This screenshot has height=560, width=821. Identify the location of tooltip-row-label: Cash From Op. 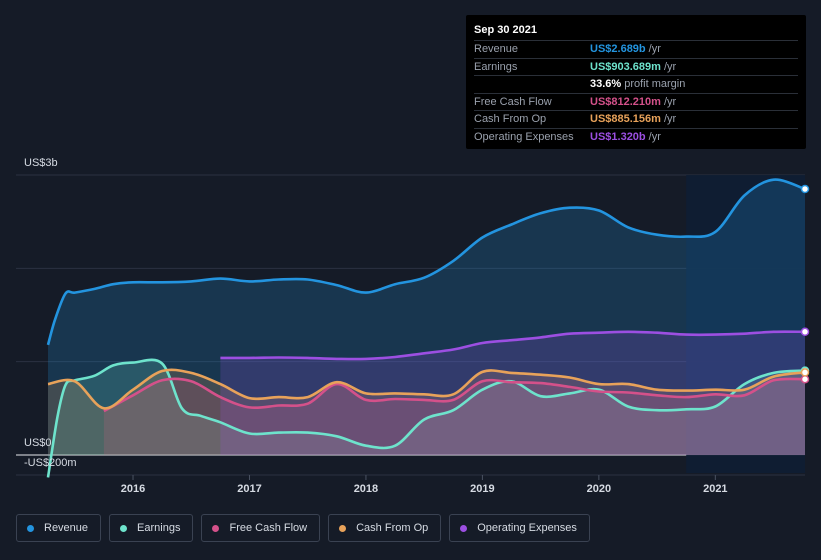
(510, 119).